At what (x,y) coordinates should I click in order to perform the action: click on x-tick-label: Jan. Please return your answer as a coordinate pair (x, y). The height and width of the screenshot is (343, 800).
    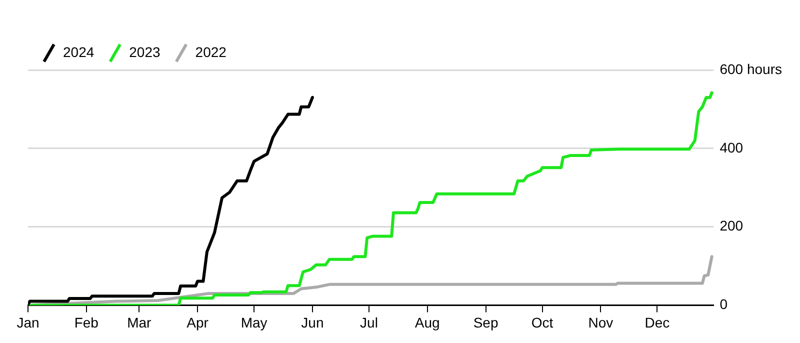
    Looking at the image, I should click on (28, 322).